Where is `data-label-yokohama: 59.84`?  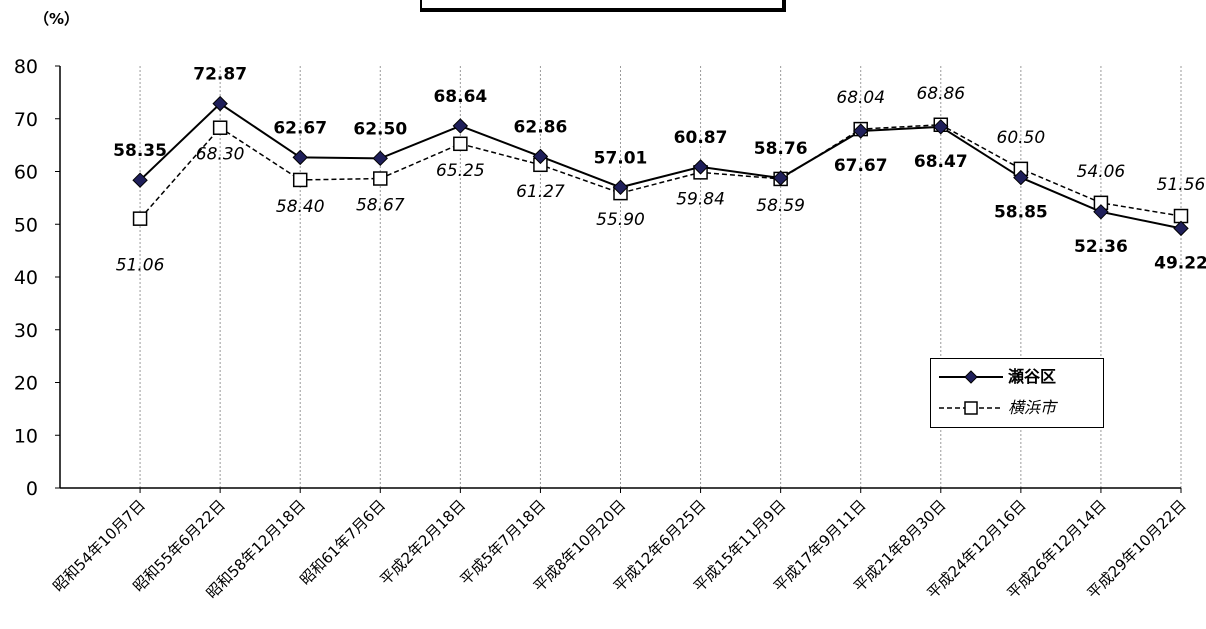
data-label-yokohama: 59.84 is located at coordinates (700, 199).